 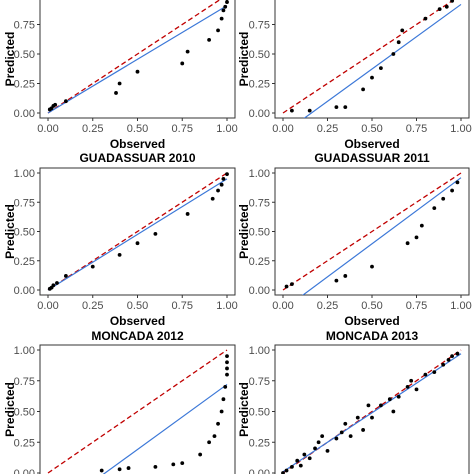 I want to click on panel-title: MONCADA 2013, so click(x=372, y=336).